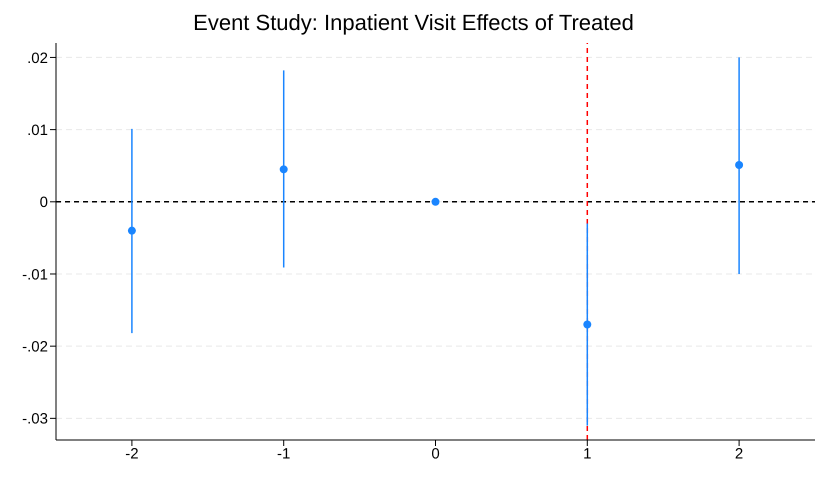 Image resolution: width=827 pixels, height=485 pixels. Describe the element at coordinates (587, 454) in the screenshot. I see `x-tick-label: 1` at that location.